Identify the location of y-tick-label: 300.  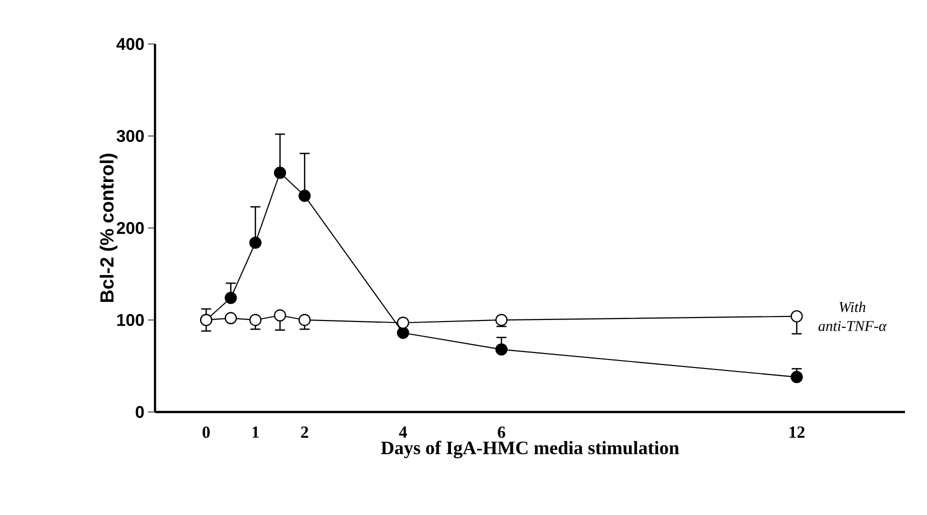
(130, 136).